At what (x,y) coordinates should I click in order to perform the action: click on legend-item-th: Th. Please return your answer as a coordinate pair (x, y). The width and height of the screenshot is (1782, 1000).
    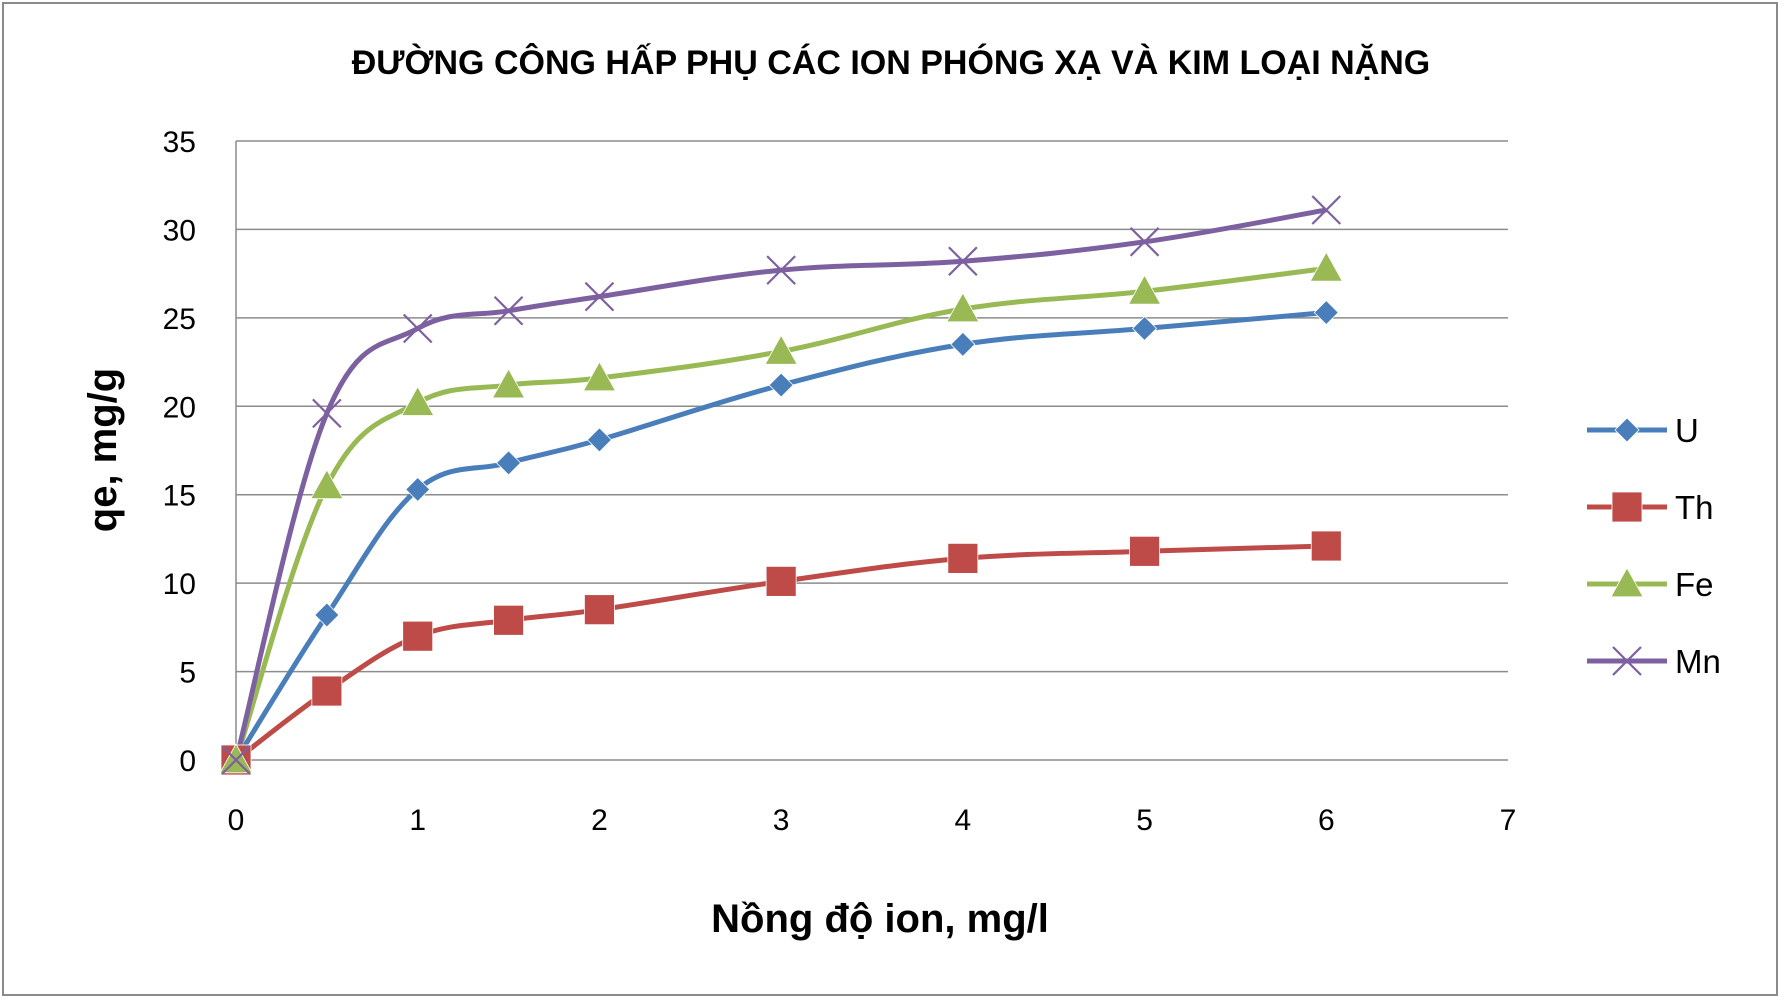
    Looking at the image, I should click on (1650, 507).